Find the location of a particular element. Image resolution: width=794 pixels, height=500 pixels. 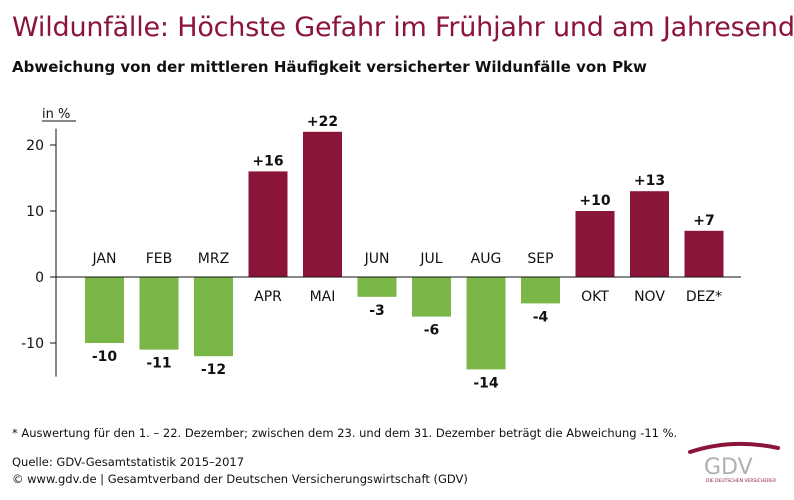

data-label: -3 is located at coordinates (377, 311).